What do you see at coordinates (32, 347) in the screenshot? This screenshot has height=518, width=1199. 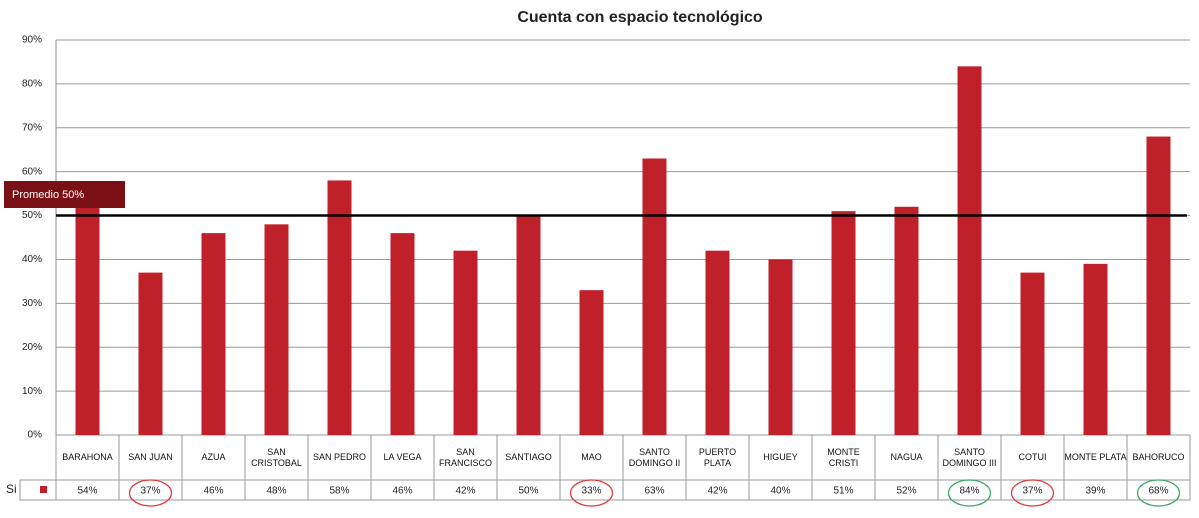 I see `y-tick-label: 20%` at bounding box center [32, 347].